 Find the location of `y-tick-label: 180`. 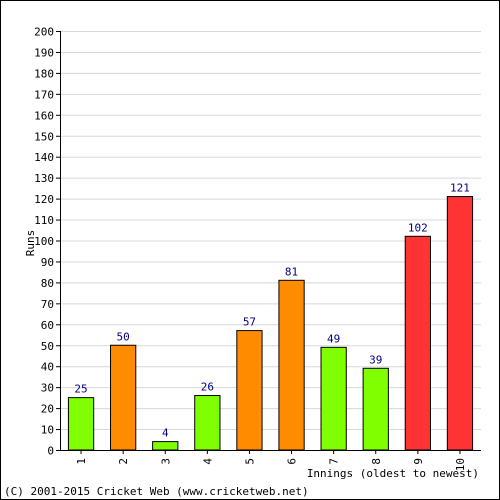

y-tick-label: 180 is located at coordinates (44, 73).